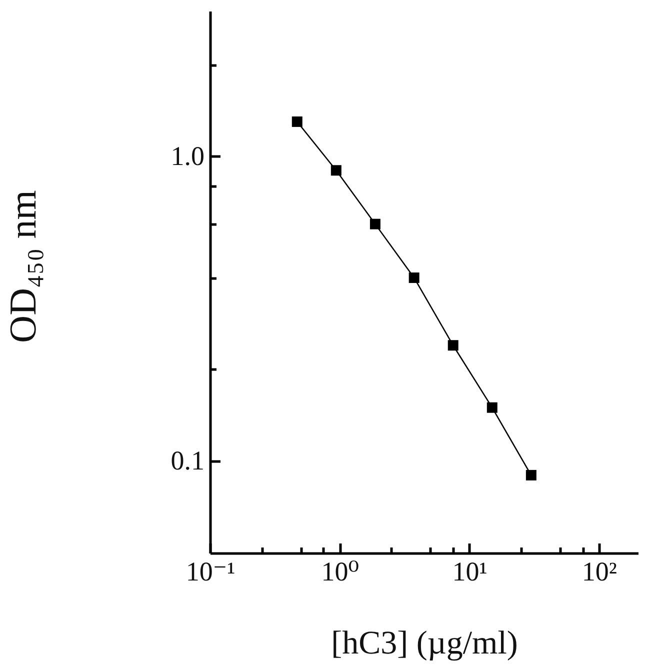 The image size is (650, 668). What do you see at coordinates (470, 571) in the screenshot?
I see `x-tick-label: 10¹` at bounding box center [470, 571].